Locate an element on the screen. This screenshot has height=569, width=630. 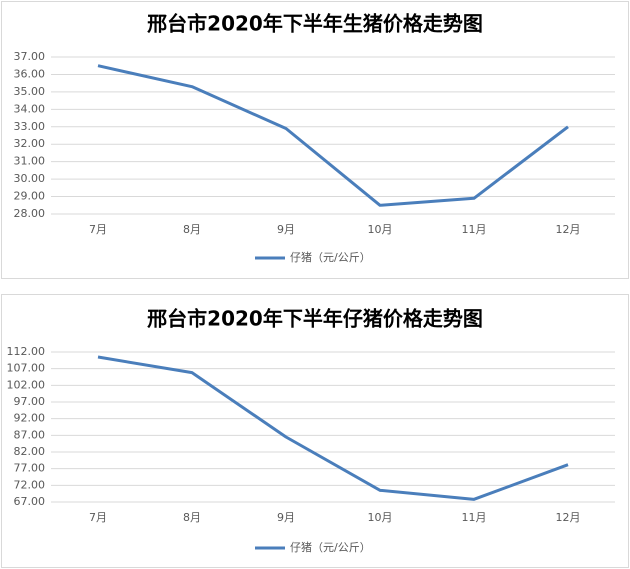
y-tick-label: 82.00 is located at coordinates (30, 451).